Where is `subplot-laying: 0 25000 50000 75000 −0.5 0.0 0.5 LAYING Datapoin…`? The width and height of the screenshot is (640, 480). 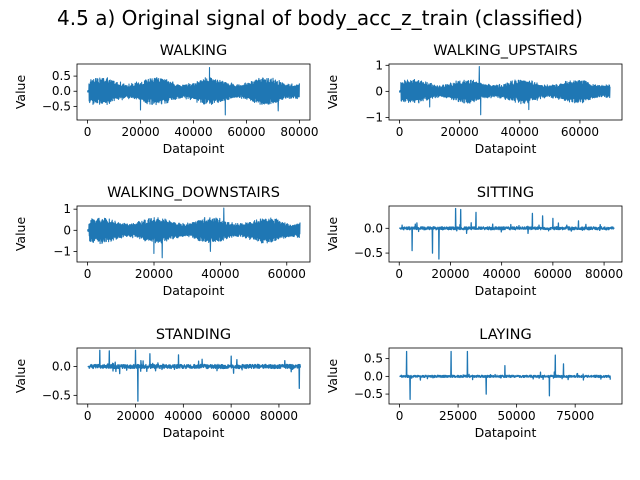 subplot-laying: 0 25000 50000 75000 −0.5 0.0 0.5 LAYING Datapoin… is located at coordinates (474, 383).